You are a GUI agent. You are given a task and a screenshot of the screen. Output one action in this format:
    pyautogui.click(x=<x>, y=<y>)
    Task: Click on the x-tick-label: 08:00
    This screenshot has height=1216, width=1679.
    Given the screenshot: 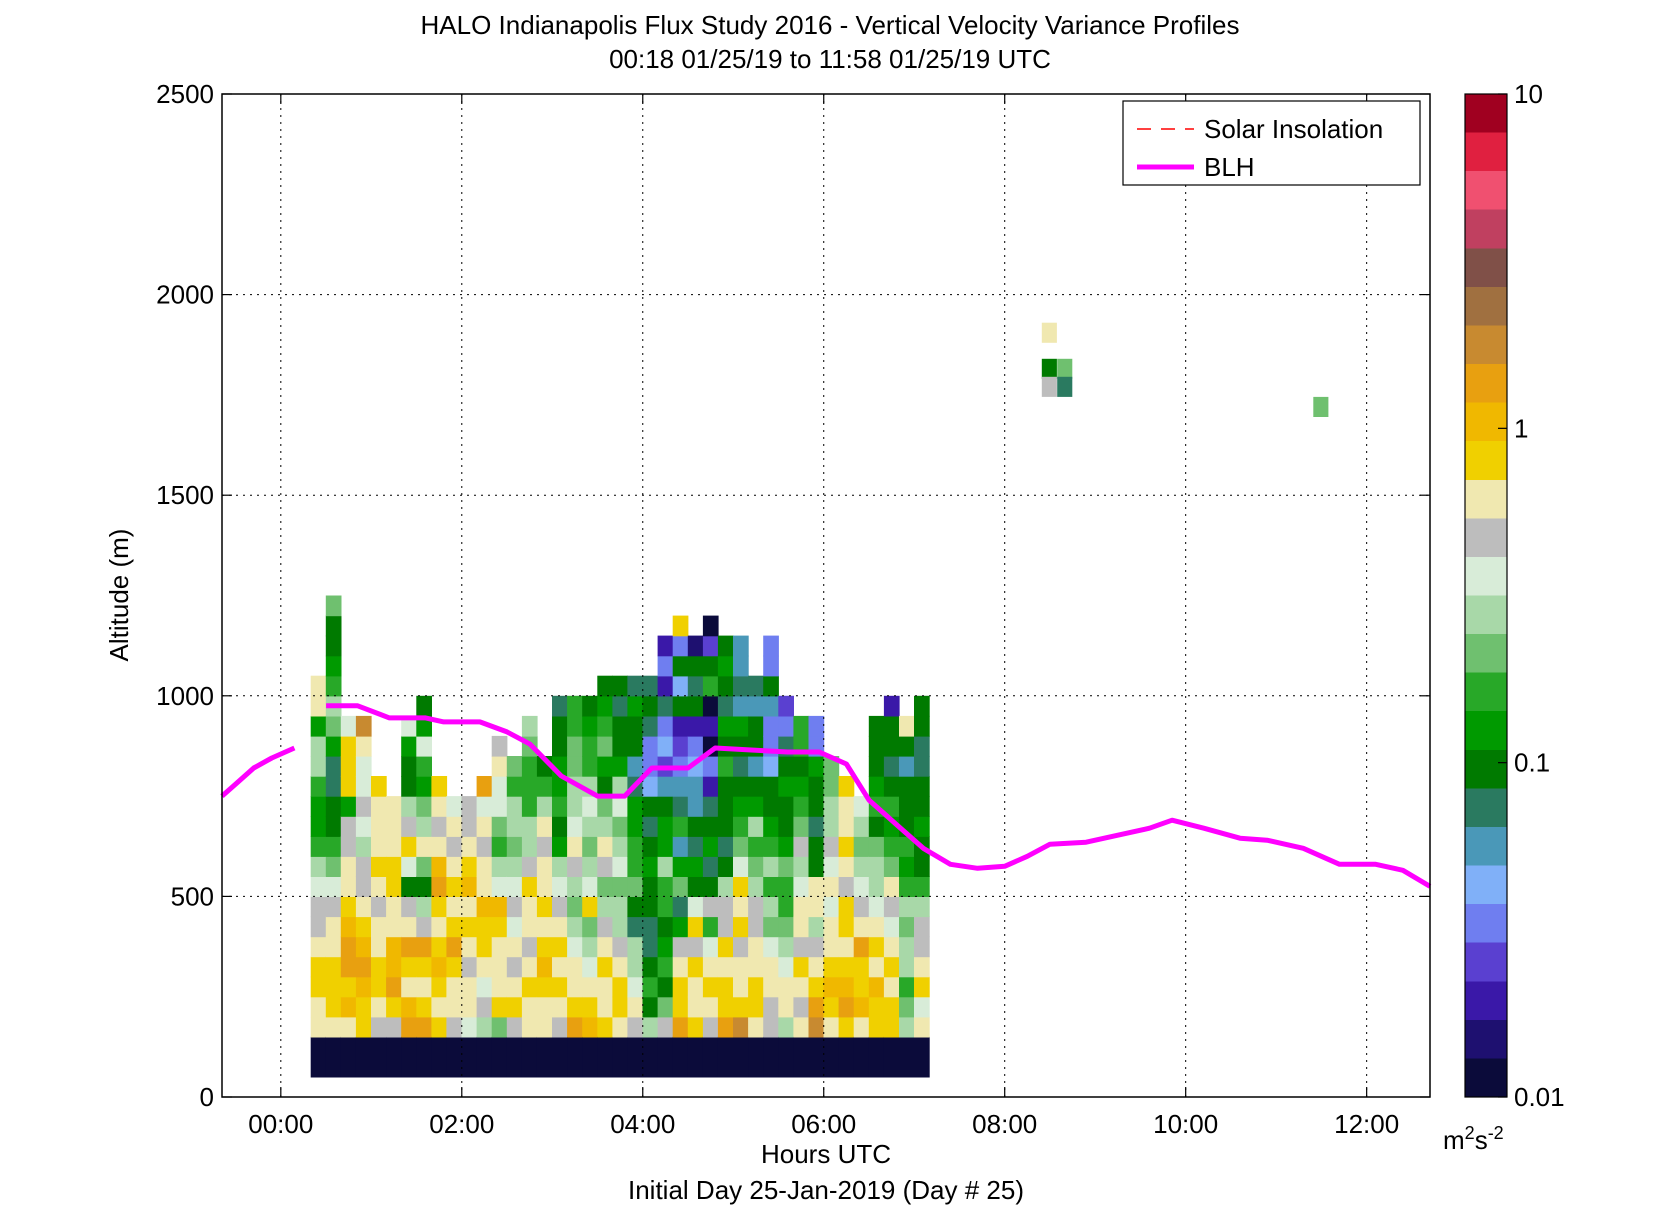 What is the action you would take?
    pyautogui.click(x=1004, y=1124)
    